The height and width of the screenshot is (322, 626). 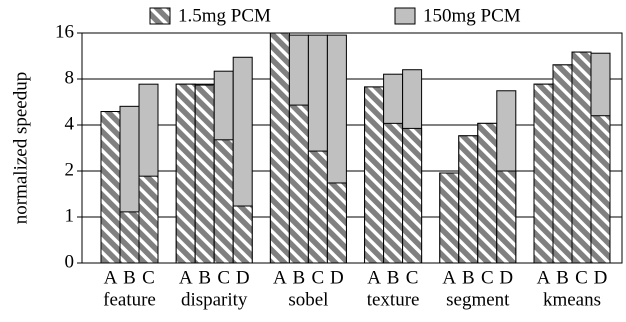 What do you see at coordinates (70, 77) in the screenshot?
I see `y-tick-label: 8` at bounding box center [70, 77].